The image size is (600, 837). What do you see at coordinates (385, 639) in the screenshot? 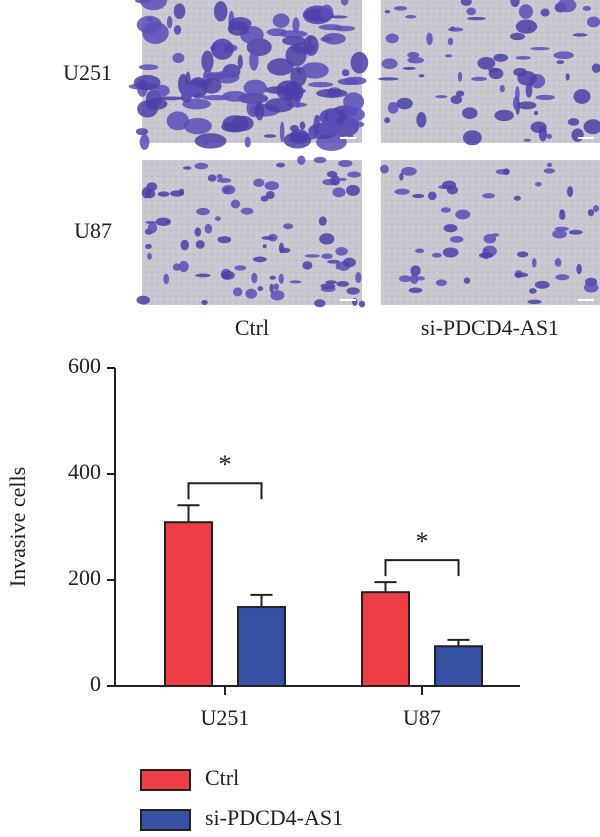
I see `bar` at bounding box center [385, 639].